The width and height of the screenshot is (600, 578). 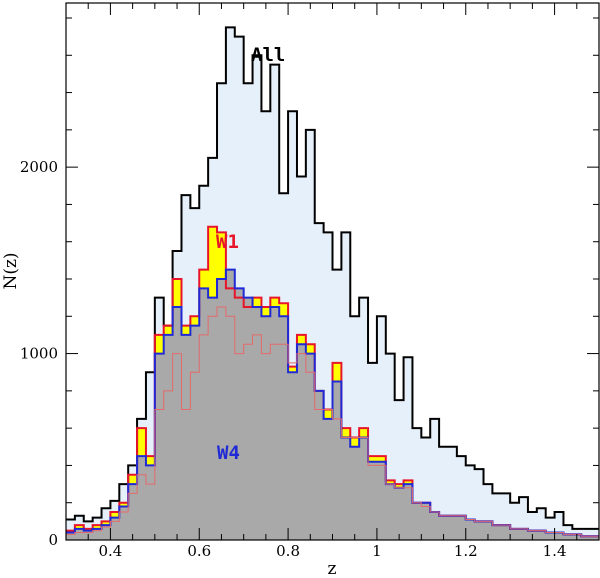 What do you see at coordinates (199, 551) in the screenshot?
I see `x-tick-label: 0.6` at bounding box center [199, 551].